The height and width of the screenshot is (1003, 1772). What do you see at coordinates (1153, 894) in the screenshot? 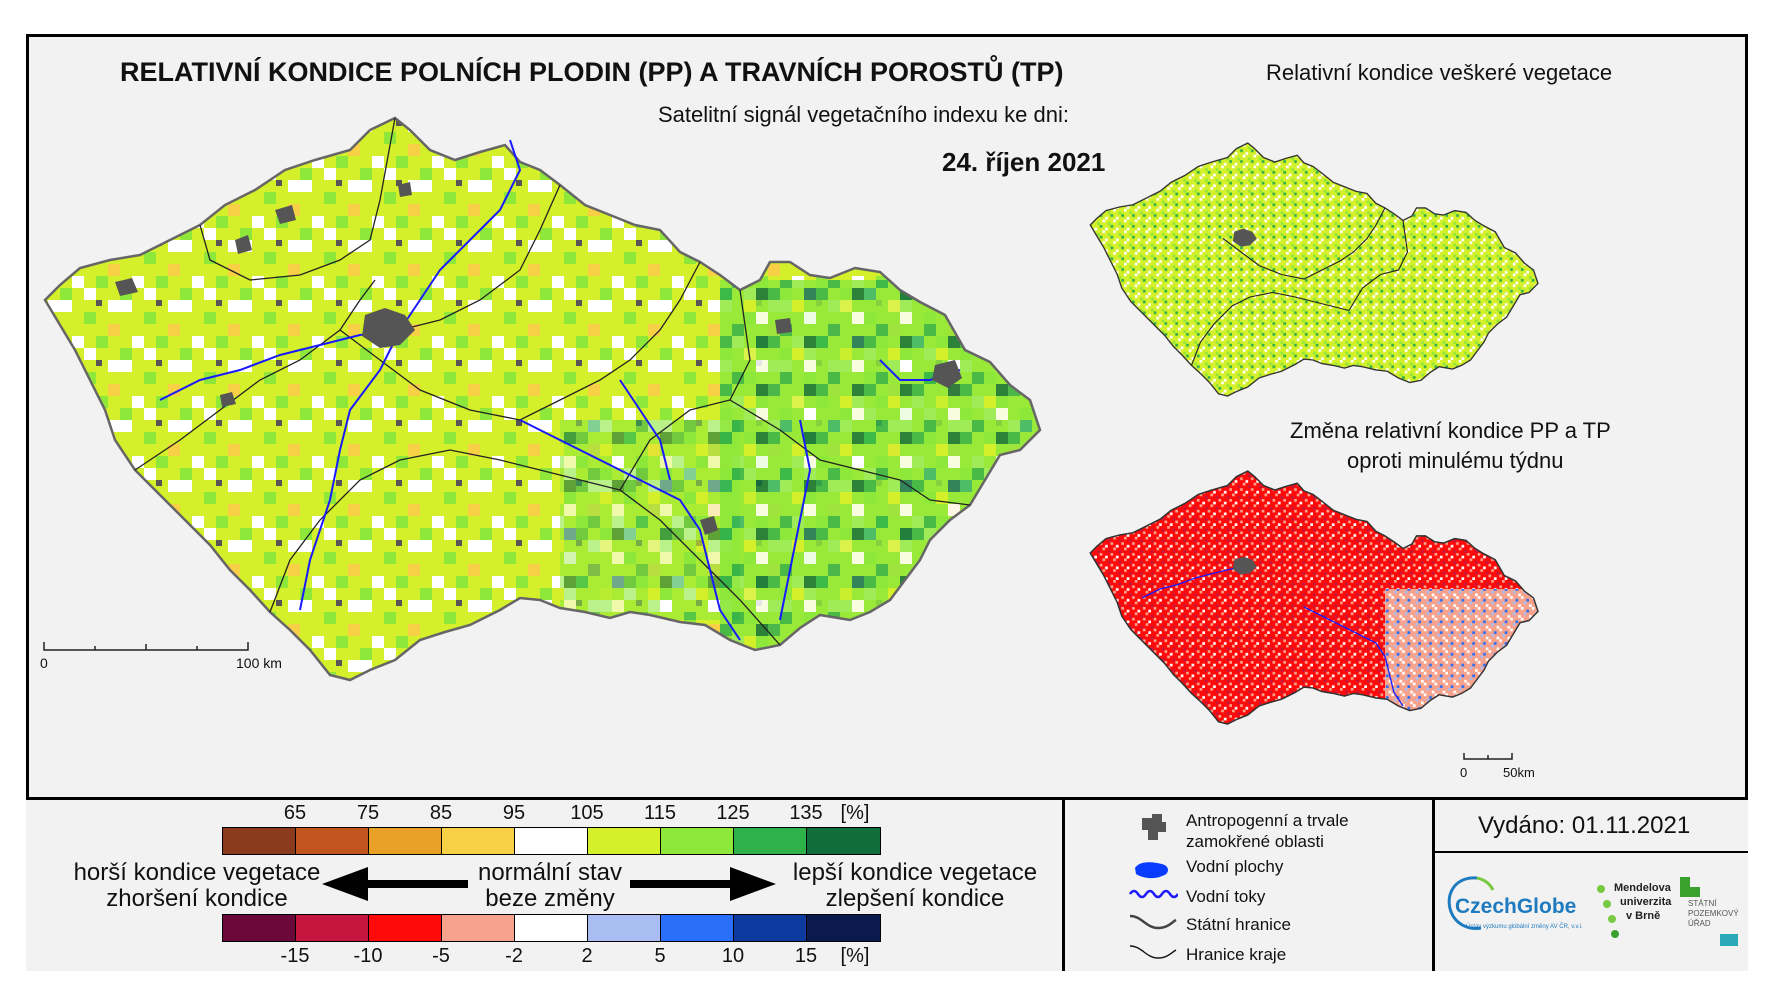
I see `river-icon` at bounding box center [1153, 894].